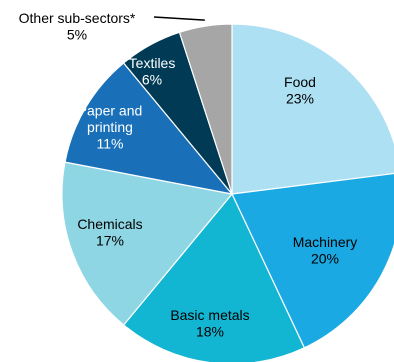  Describe the element at coordinates (77, 18) in the screenshot. I see `slice-name-other-sub-sectors: Other sub-sectors*` at that location.